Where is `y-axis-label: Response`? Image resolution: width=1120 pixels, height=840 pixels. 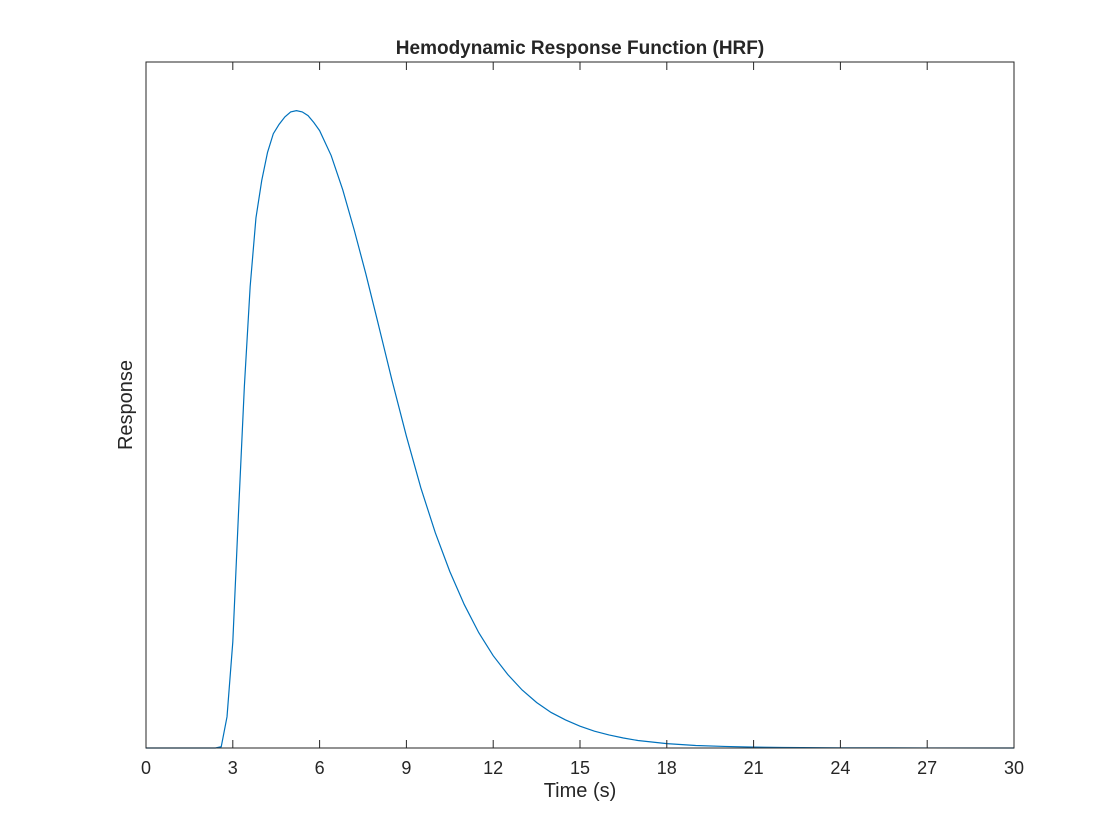
y-axis-label: Response is located at coordinates (126, 405).